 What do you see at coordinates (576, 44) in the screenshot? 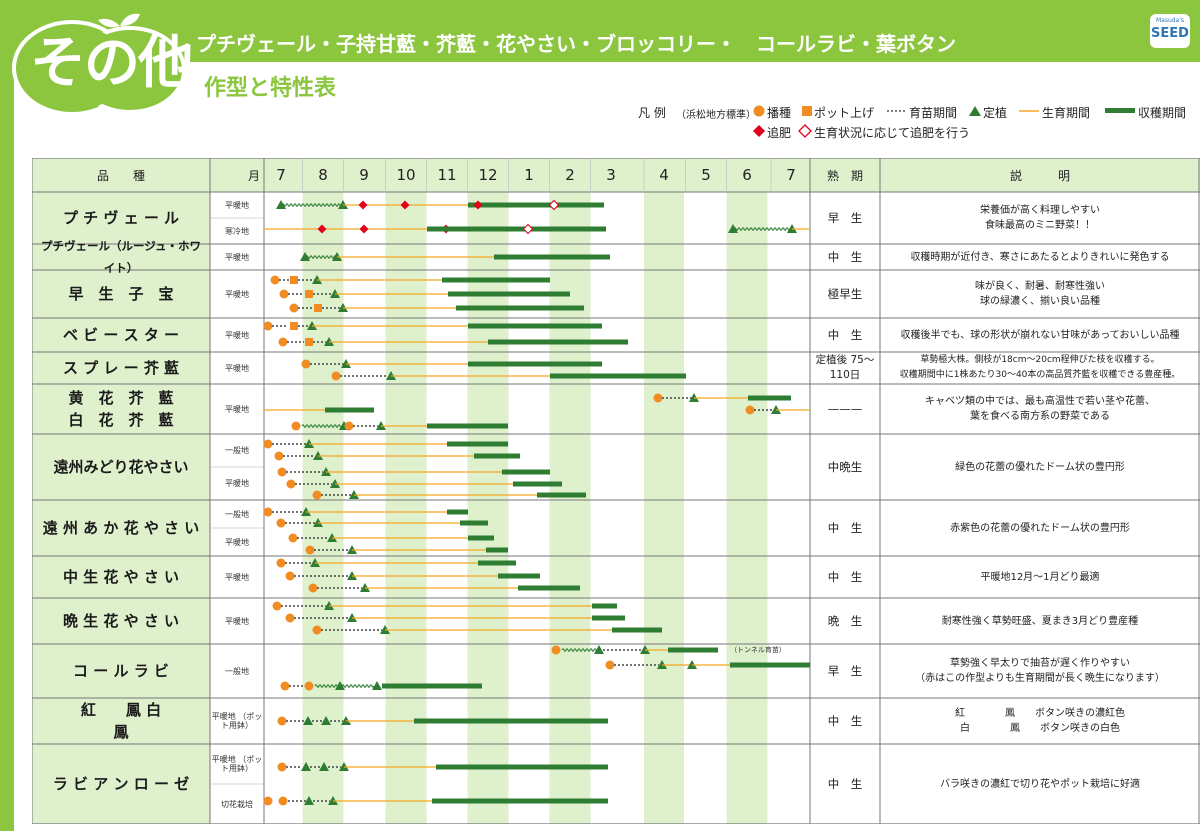
I see `page-title: プチヴェール・子持甘藍・芥藍・花やさい・ブロッコリー・ コールラビ・葉ボタン` at bounding box center [576, 44].